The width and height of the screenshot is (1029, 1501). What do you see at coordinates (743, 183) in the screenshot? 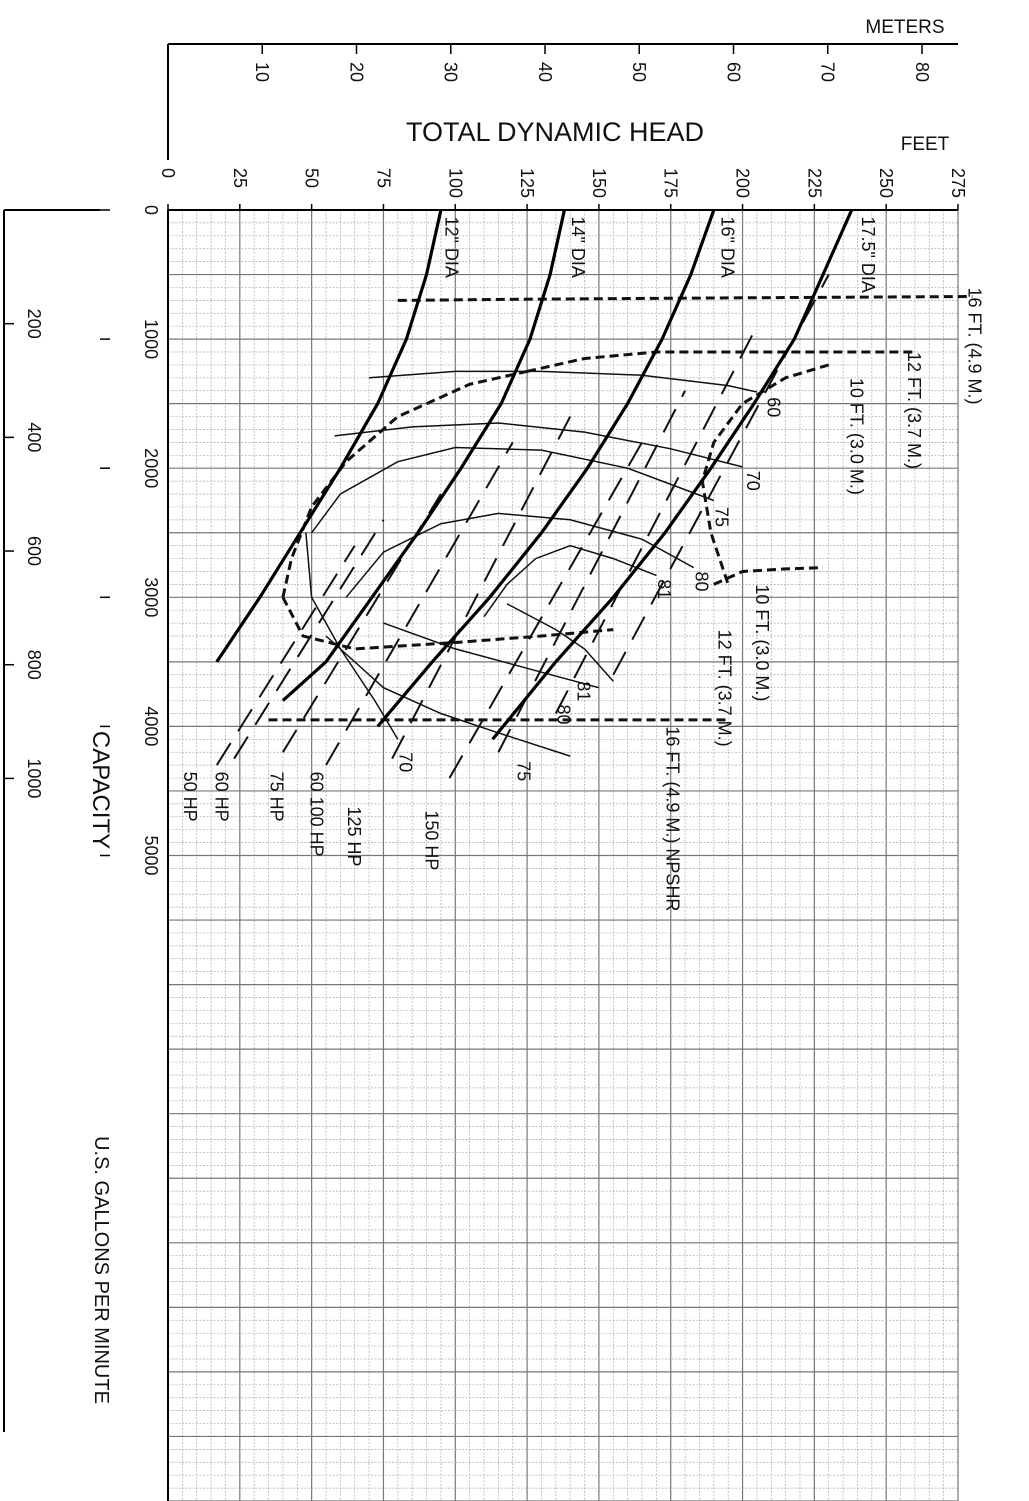
I see `x-tick-label-feet: 200` at bounding box center [743, 183].